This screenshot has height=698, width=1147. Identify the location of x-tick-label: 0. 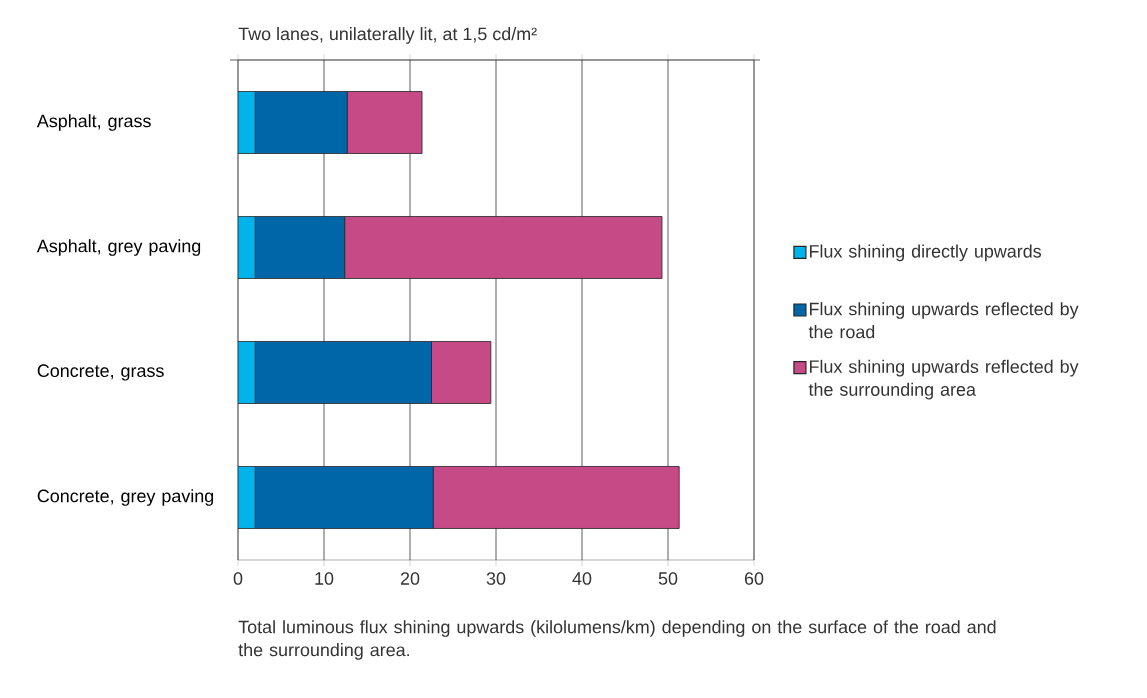
(238, 578).